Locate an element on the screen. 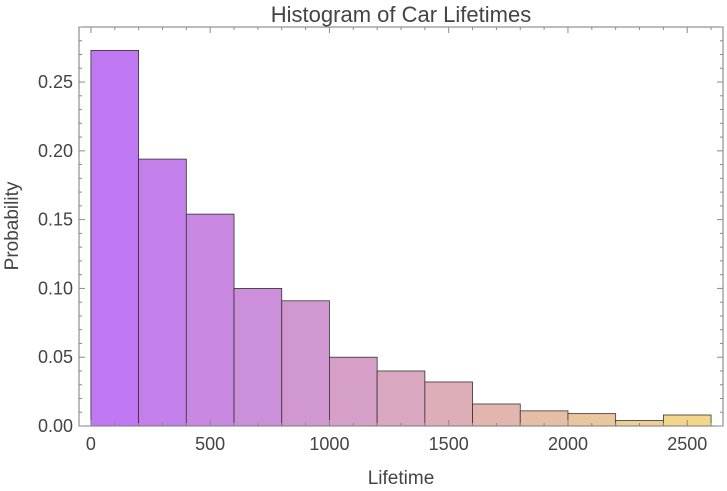  x-tick-label: 1000 is located at coordinates (329, 444).